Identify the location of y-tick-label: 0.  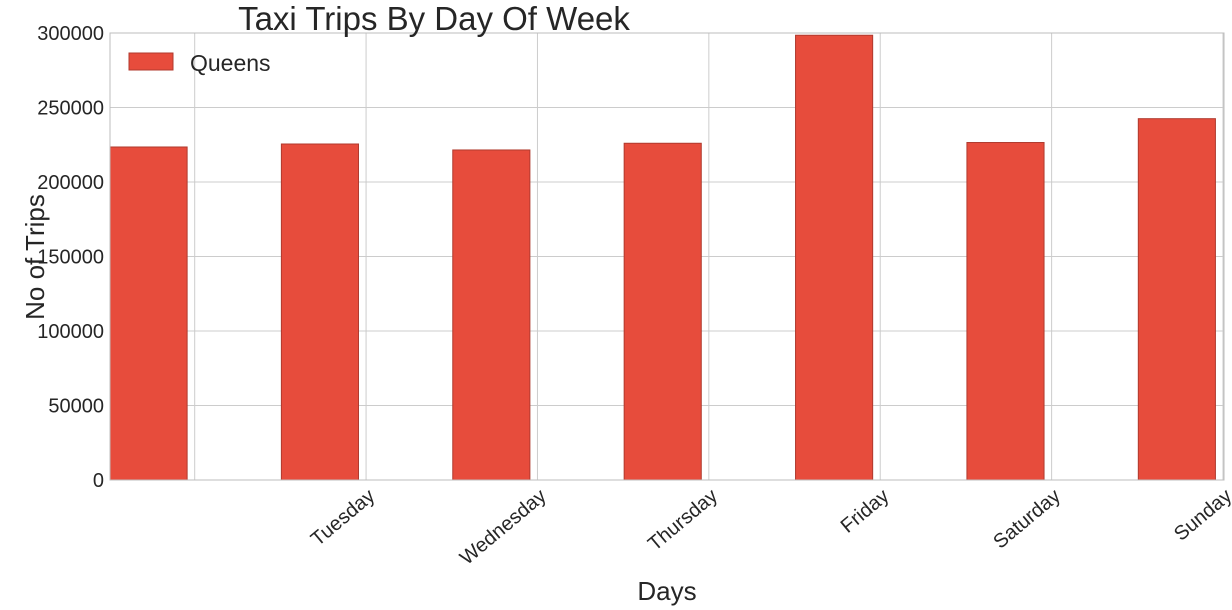
(98, 481).